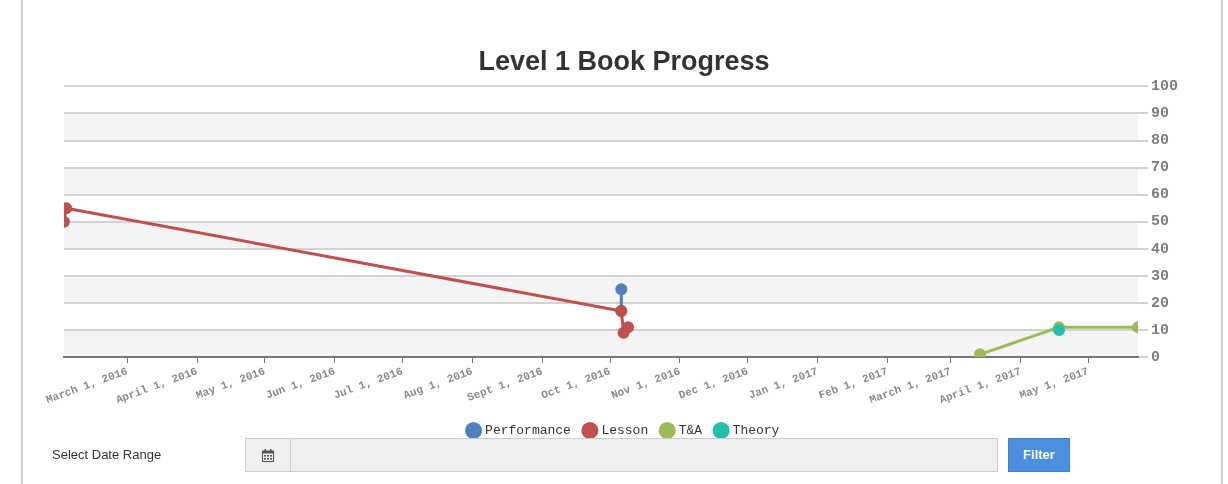 This screenshot has width=1228, height=484. I want to click on y-tick-label: 50, so click(1160, 222).